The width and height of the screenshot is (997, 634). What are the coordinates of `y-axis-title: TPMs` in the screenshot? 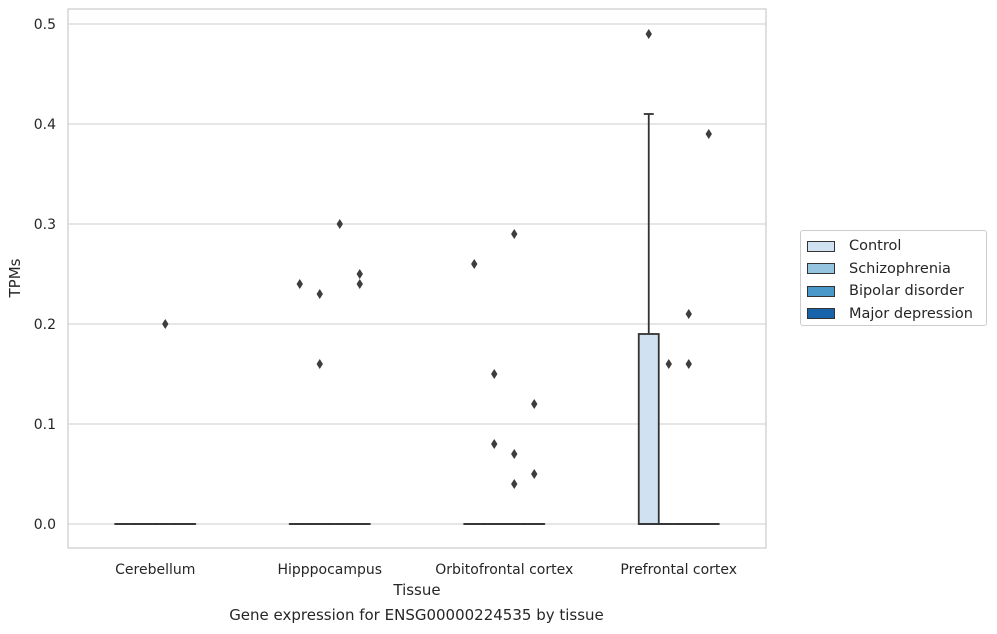 It's located at (15, 278).